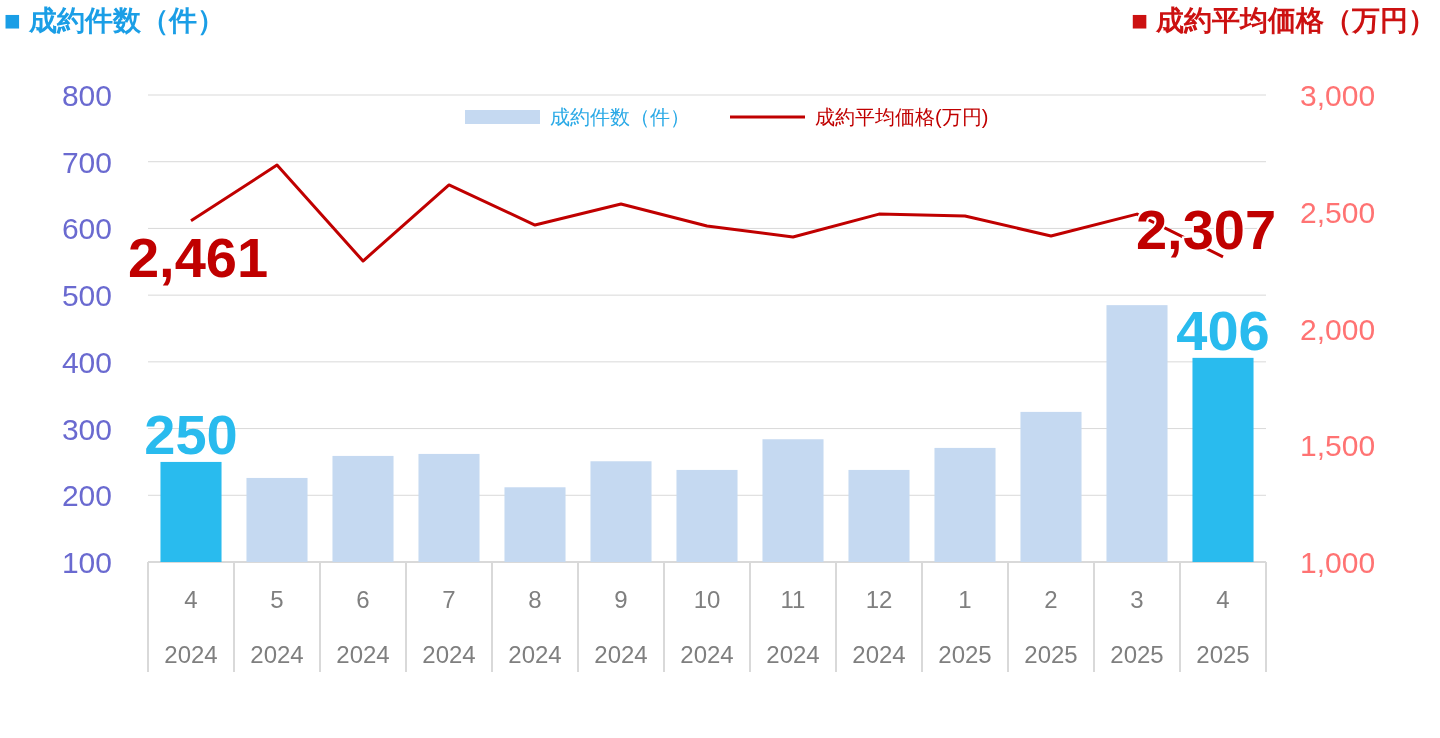 The height and width of the screenshot is (738, 1440). Describe the element at coordinates (86, 362) in the screenshot. I see `y-tick-label: 400` at that location.